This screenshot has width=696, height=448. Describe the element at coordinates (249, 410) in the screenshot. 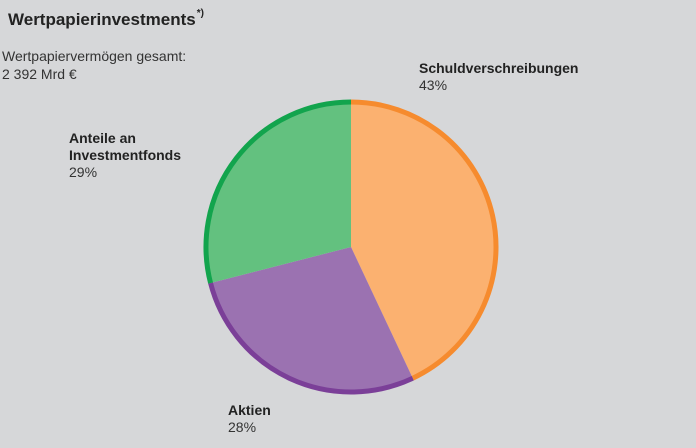

I see `slice-label-name: Aktien` at that location.